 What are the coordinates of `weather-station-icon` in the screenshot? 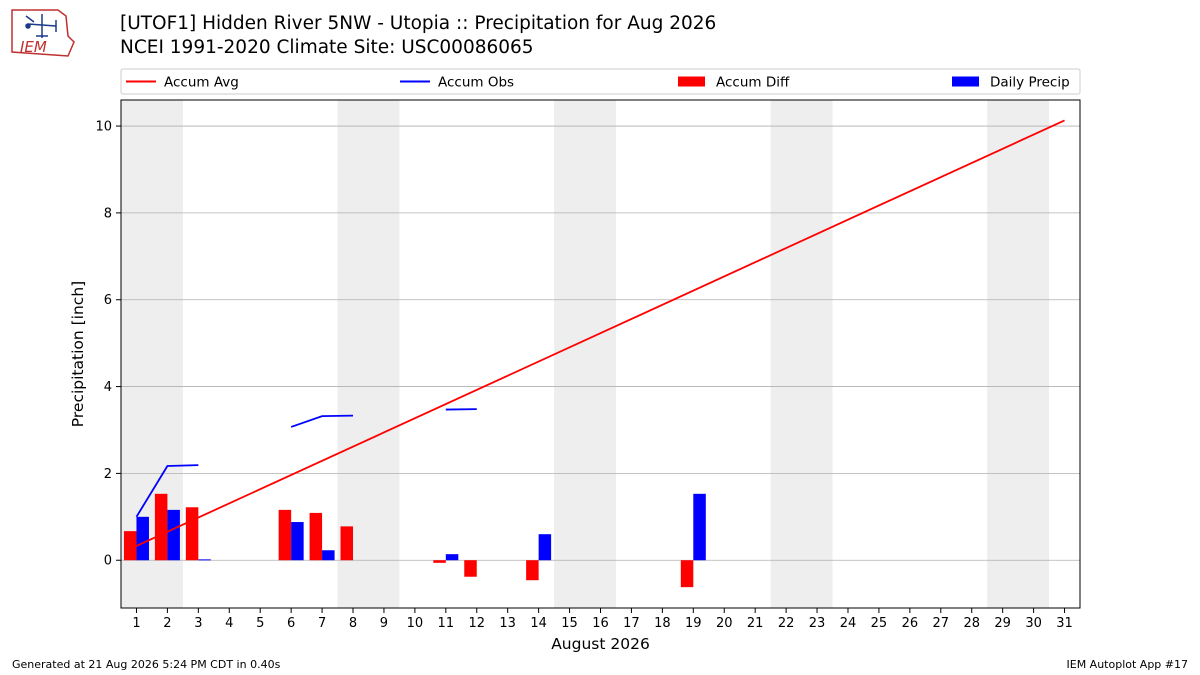 It's located at (41, 26).